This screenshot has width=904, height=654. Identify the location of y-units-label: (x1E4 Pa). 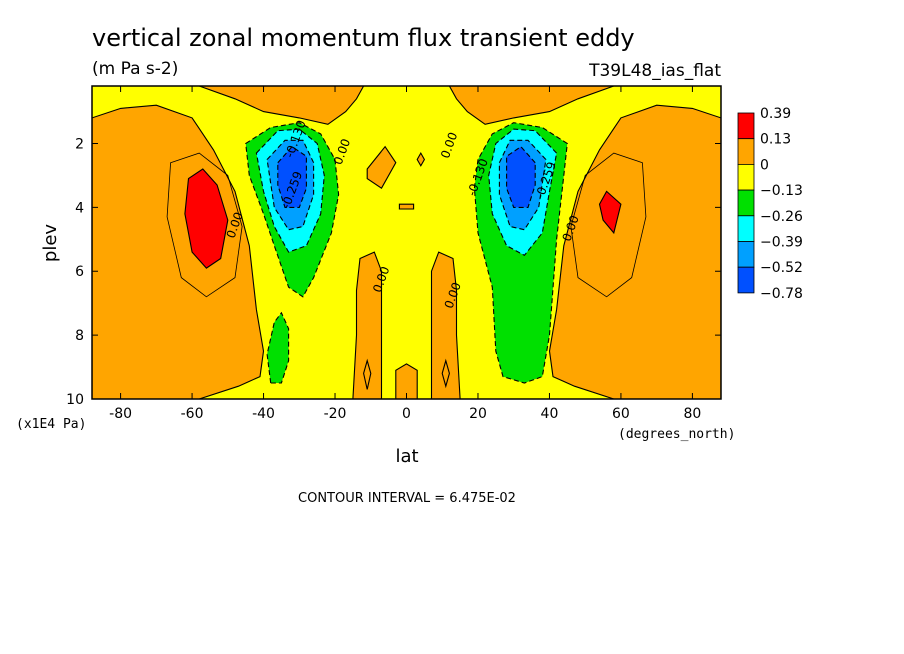
(51, 424).